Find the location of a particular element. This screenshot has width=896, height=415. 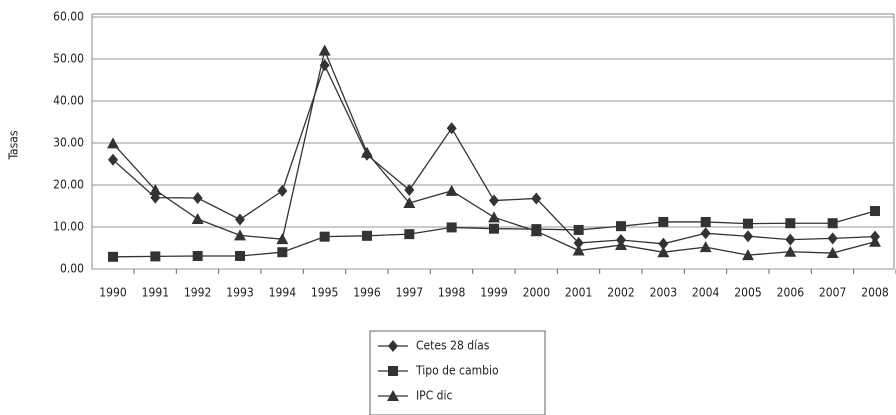

x-tick-label: 2002 is located at coordinates (620, 293).